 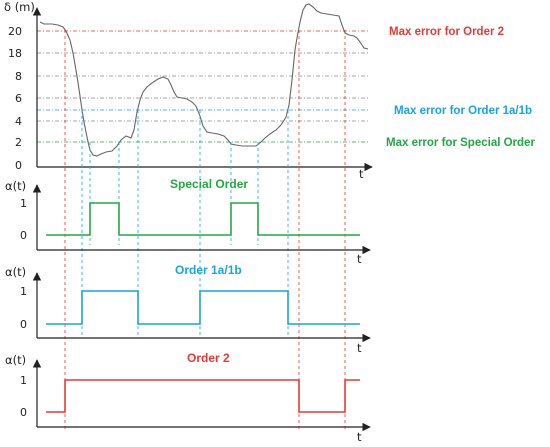 I want to click on depth-xlabel: t, so click(x=361, y=174).